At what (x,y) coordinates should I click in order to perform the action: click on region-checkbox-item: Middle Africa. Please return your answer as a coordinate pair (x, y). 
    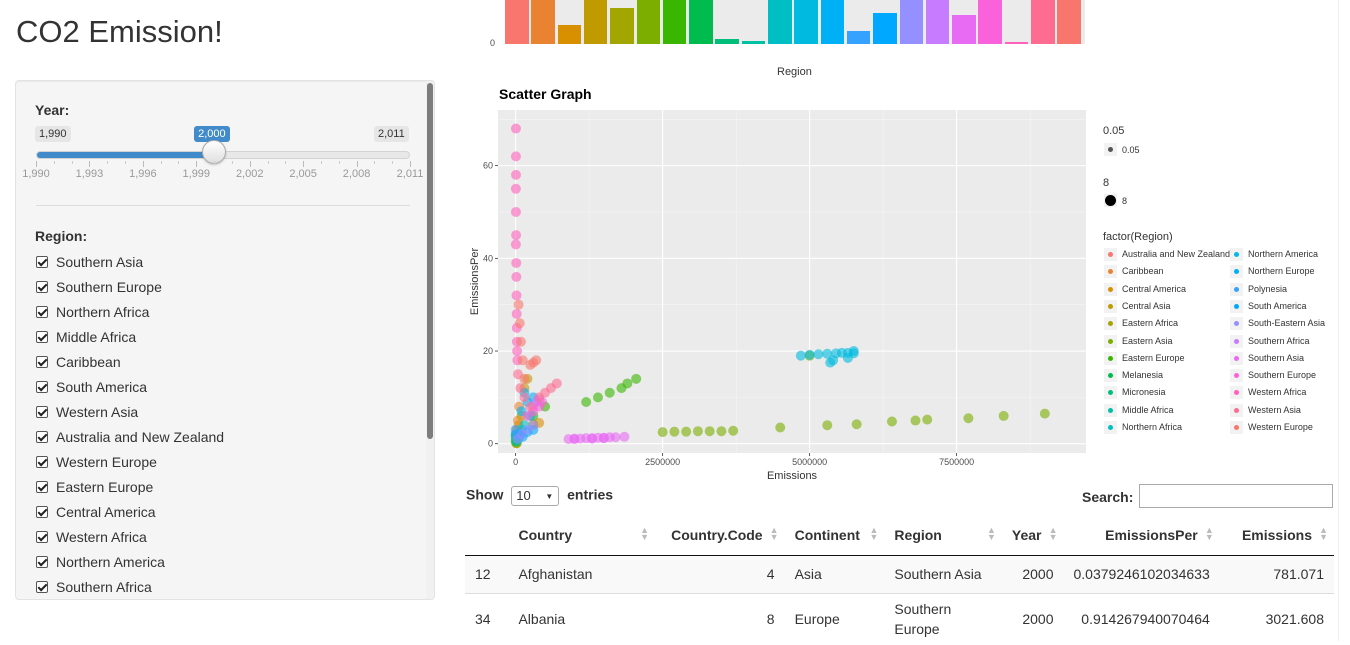
    Looking at the image, I should click on (86, 337).